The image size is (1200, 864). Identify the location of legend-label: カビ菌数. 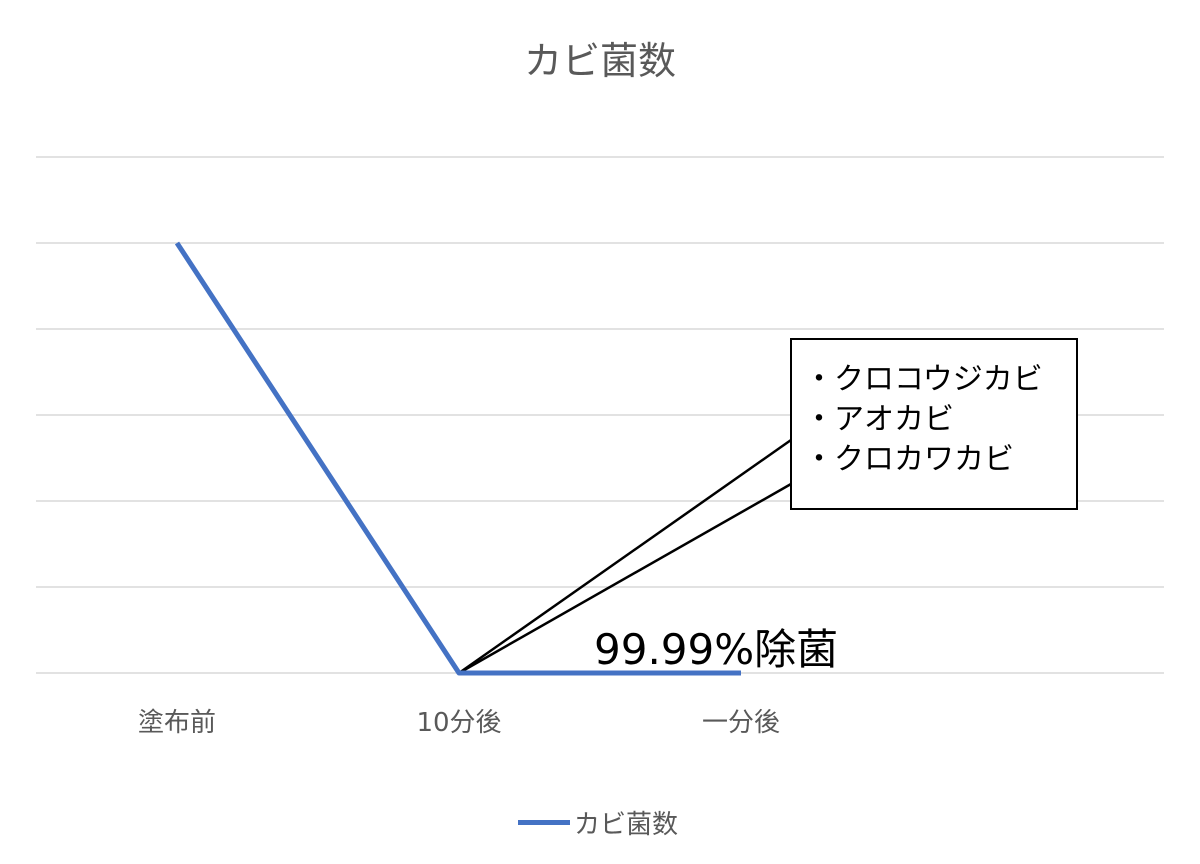
(626, 825).